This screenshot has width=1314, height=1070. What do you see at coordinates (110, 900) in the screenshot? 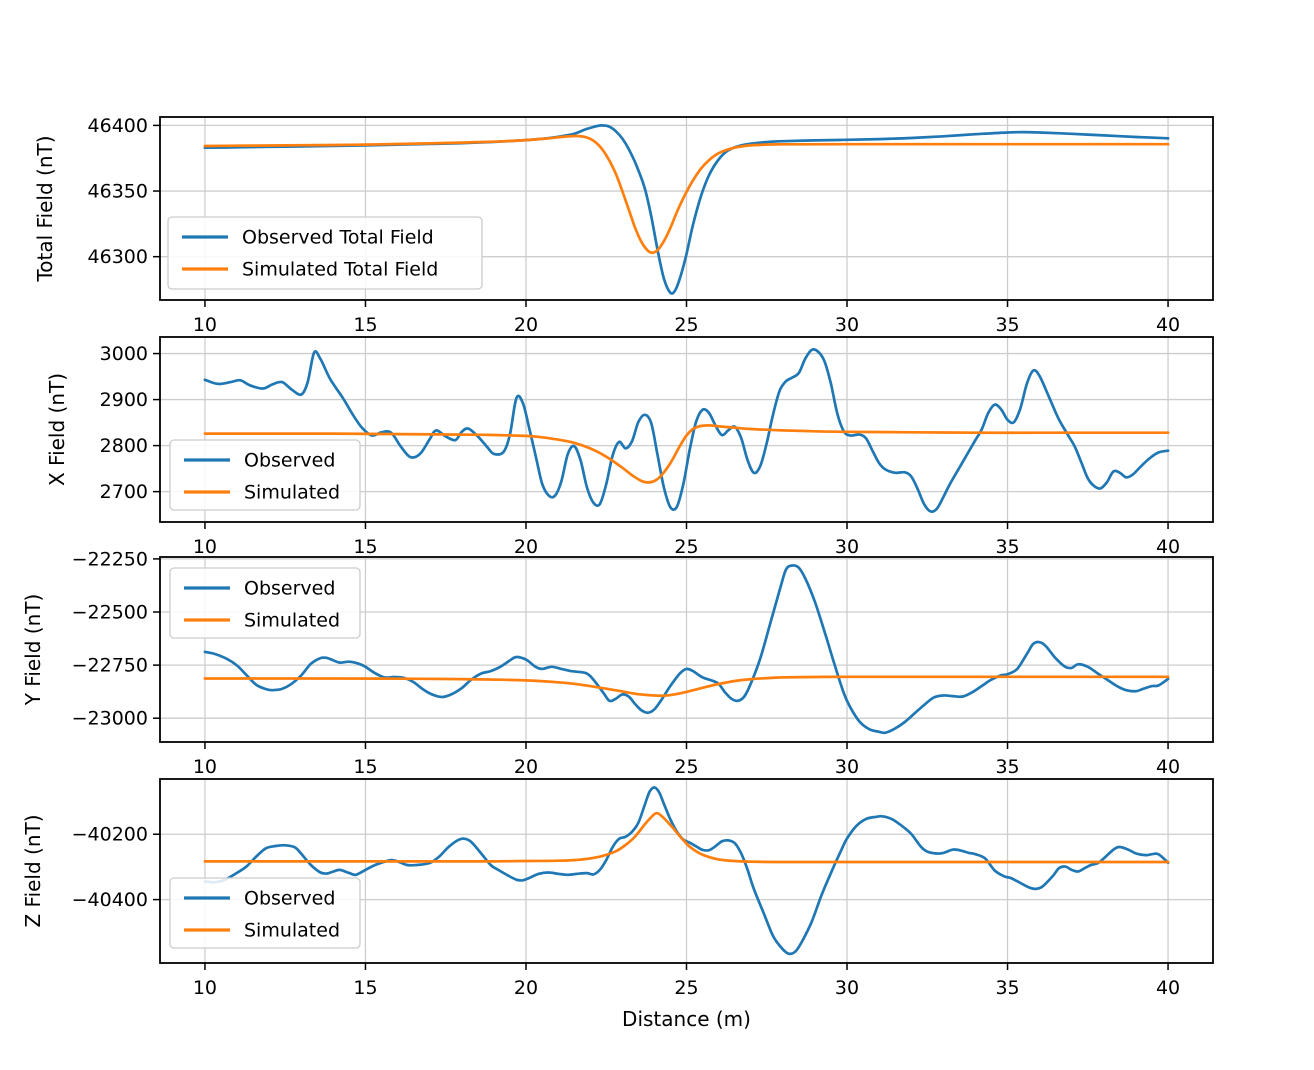
I see `y-tick-label: −40400` at bounding box center [110, 900].